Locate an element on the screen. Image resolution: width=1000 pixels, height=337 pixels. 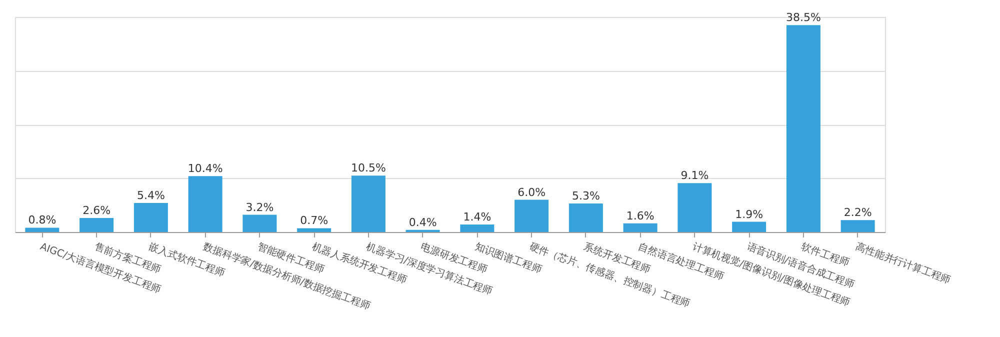
data-label: 2.2% is located at coordinates (858, 213).